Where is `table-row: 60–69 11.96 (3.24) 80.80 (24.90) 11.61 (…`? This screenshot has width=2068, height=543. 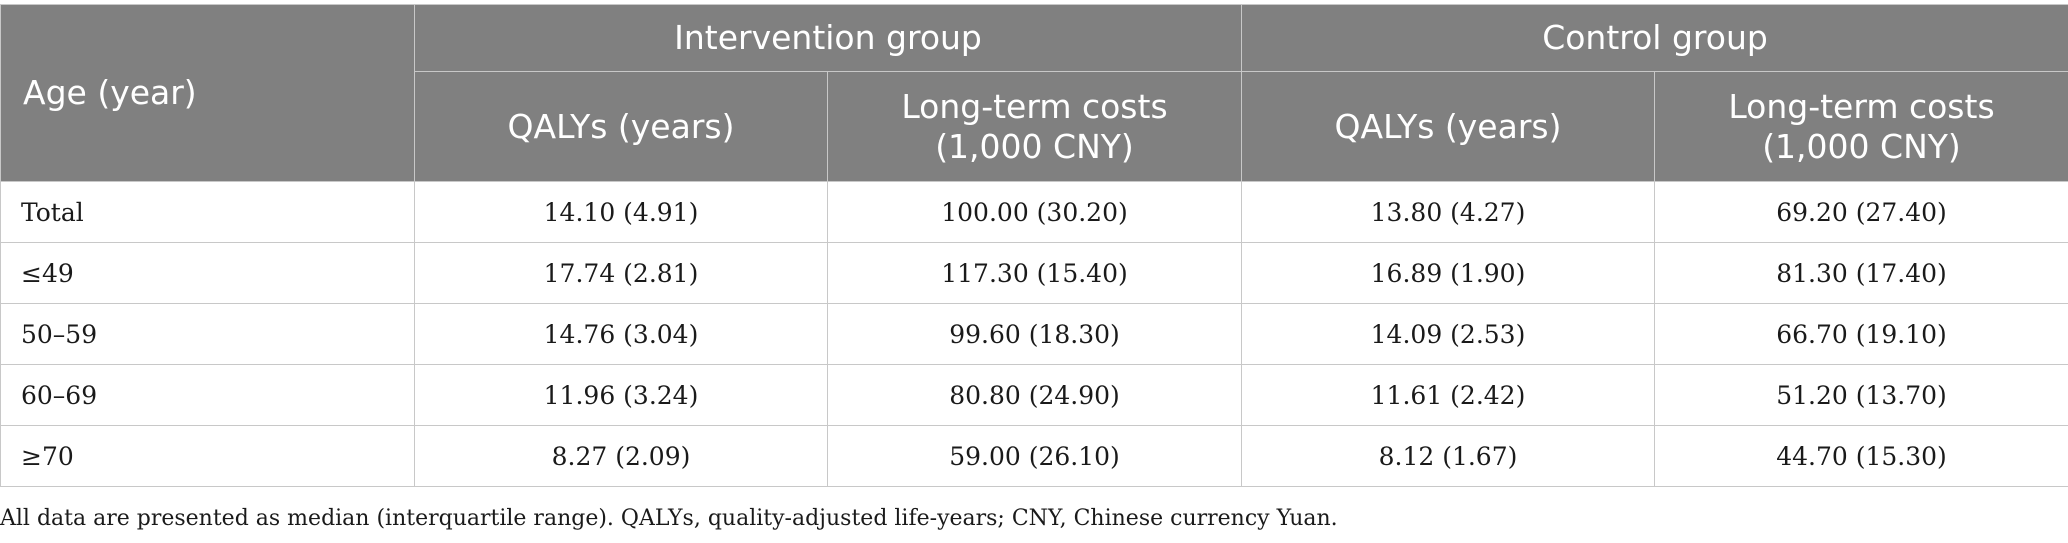 table-row: 60–69 11.96 (3.24) 80.80 (24.90) 11.61 (… is located at coordinates (1034, 395).